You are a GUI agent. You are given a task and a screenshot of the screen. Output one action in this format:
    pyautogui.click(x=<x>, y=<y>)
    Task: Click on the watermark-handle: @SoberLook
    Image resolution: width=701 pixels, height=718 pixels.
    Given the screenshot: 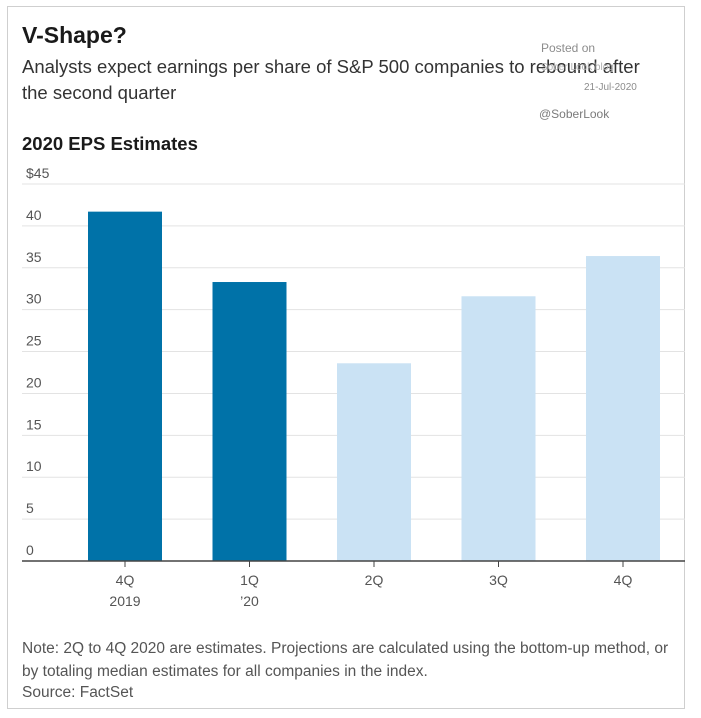 What is the action you would take?
    pyautogui.click(x=574, y=114)
    